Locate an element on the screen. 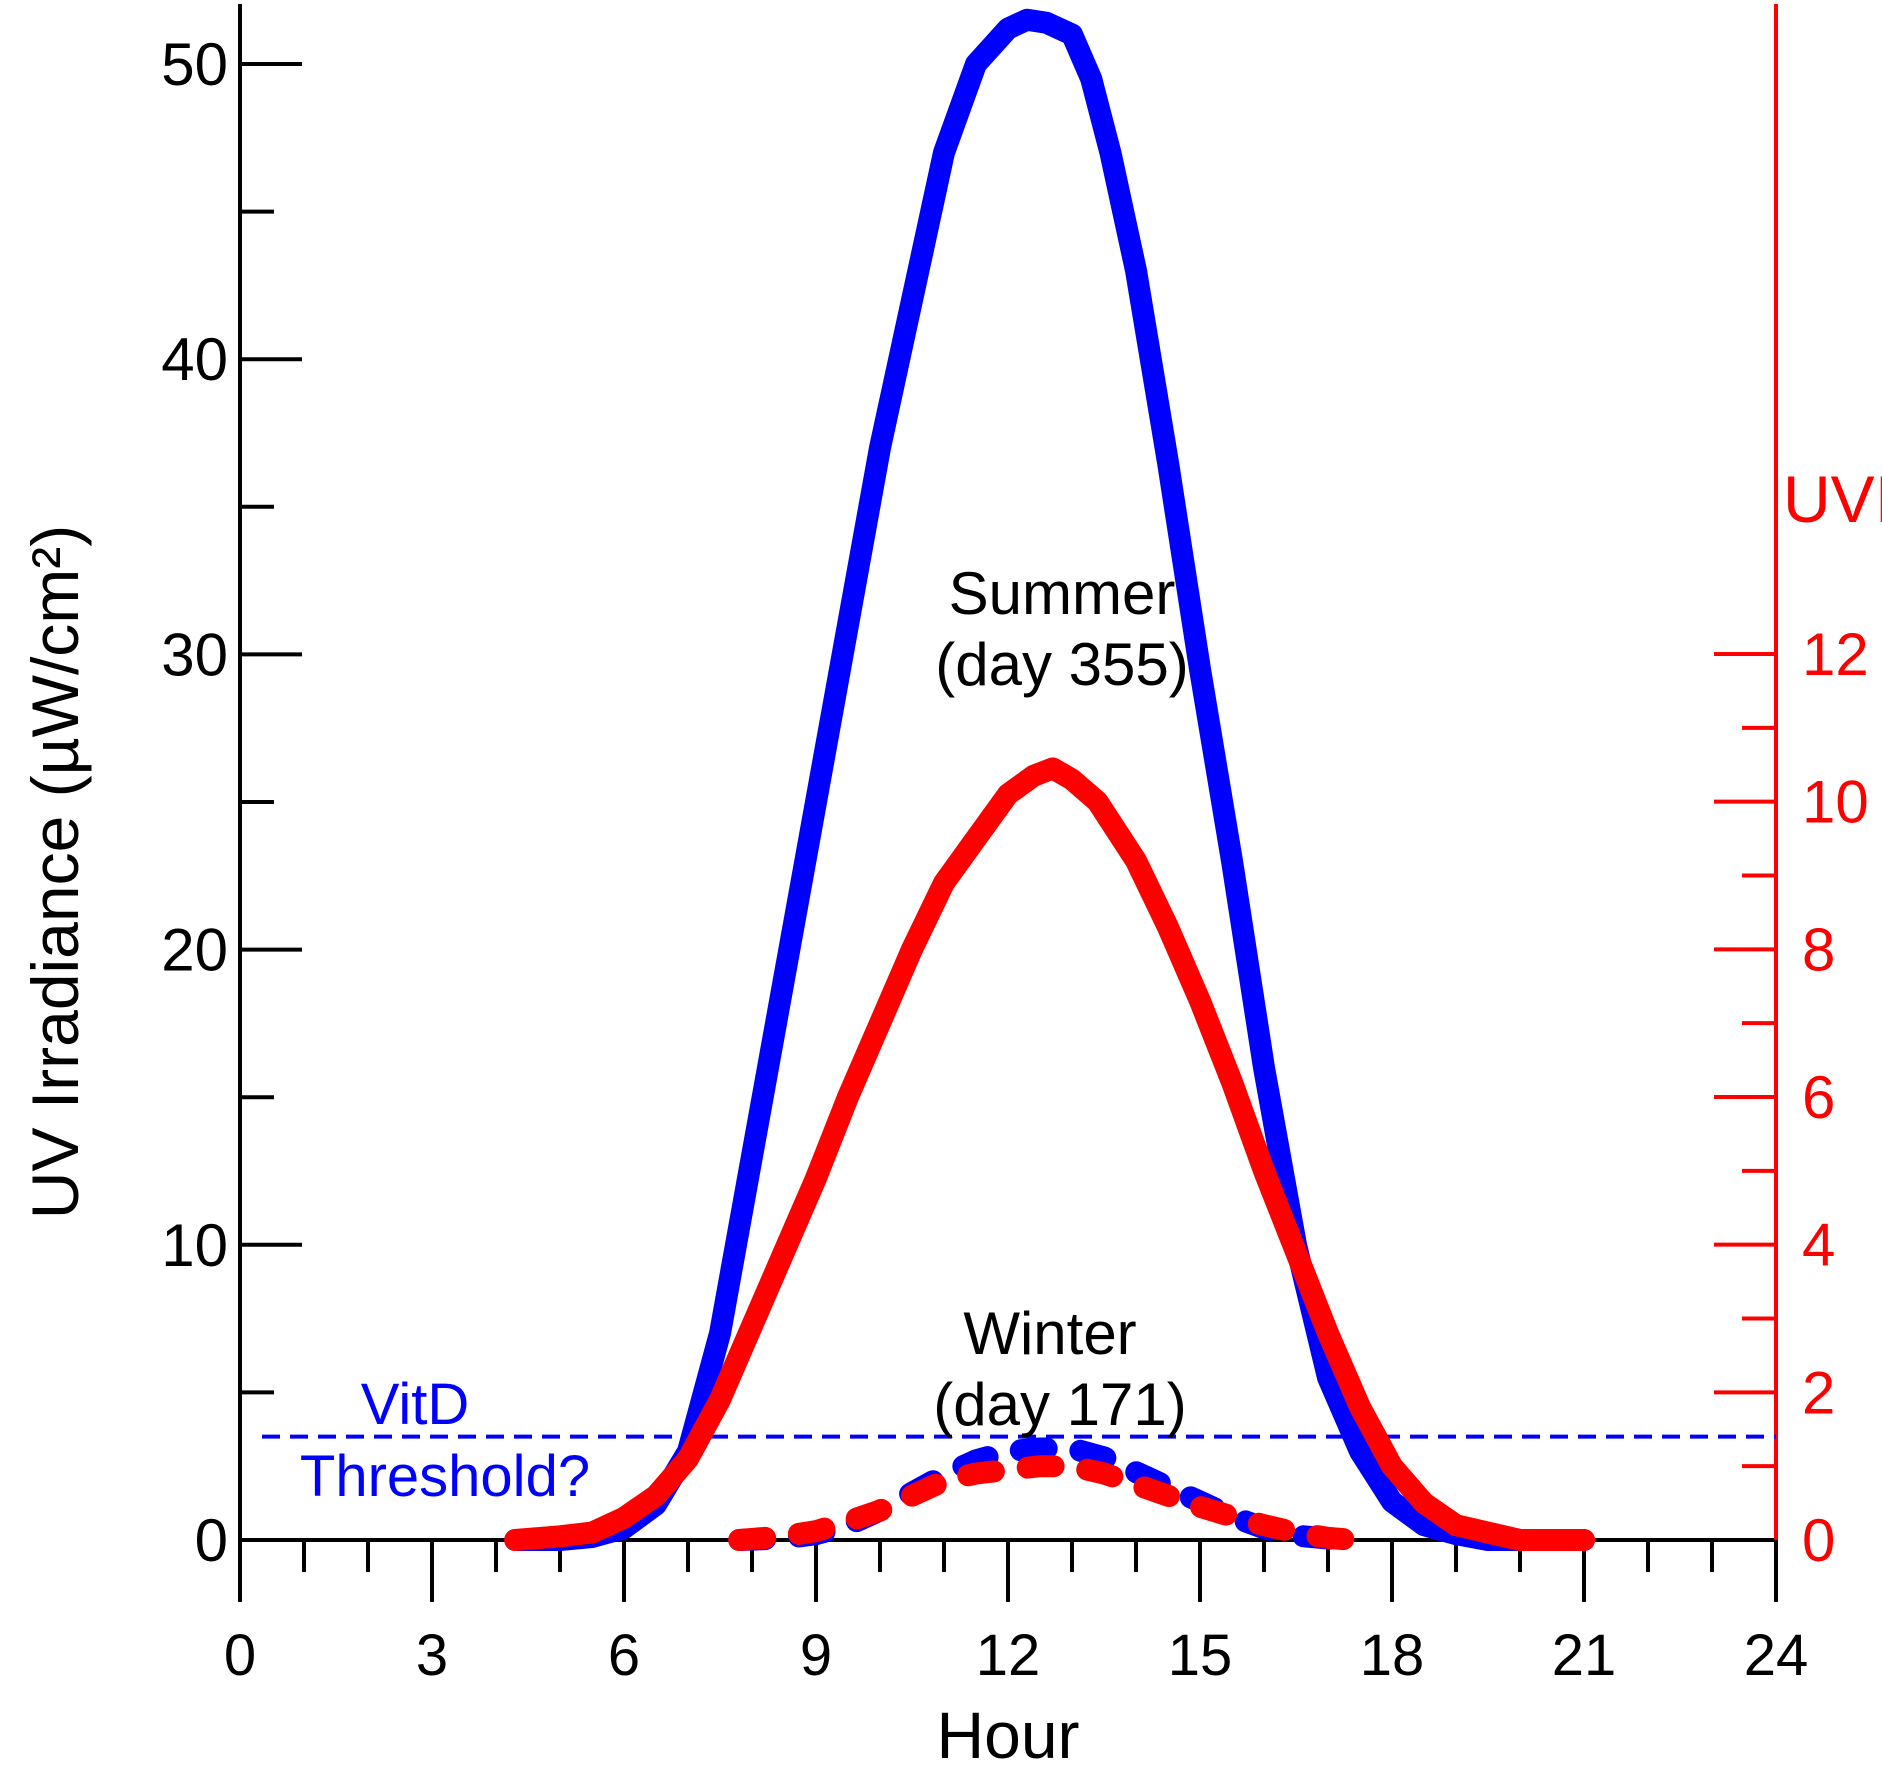 The height and width of the screenshot is (1791, 1882). threshold-label-line1: VitD is located at coordinates (415, 1404).